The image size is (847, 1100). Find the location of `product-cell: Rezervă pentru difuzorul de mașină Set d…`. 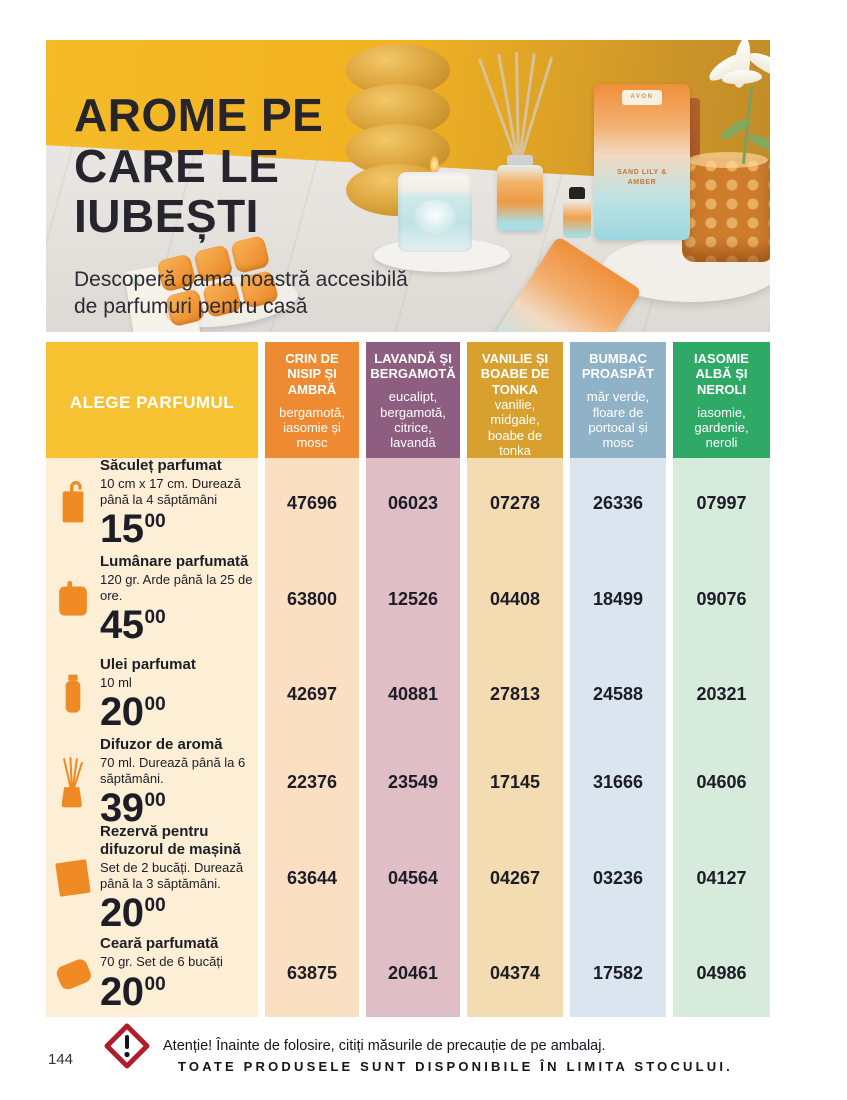

product-cell: Rezervă pentru difuzorul de mașină Set d… is located at coordinates (152, 879).